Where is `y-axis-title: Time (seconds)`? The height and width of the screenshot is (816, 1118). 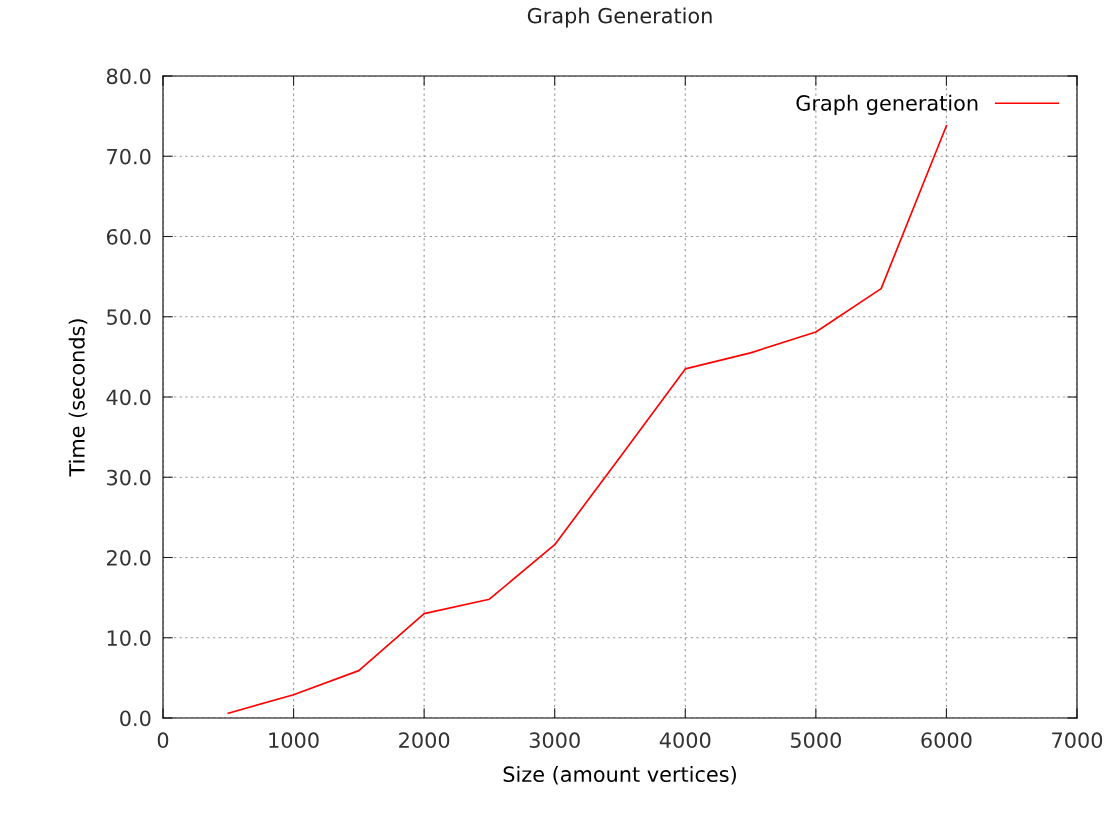
y-axis-title: Time (seconds) is located at coordinates (78, 398).